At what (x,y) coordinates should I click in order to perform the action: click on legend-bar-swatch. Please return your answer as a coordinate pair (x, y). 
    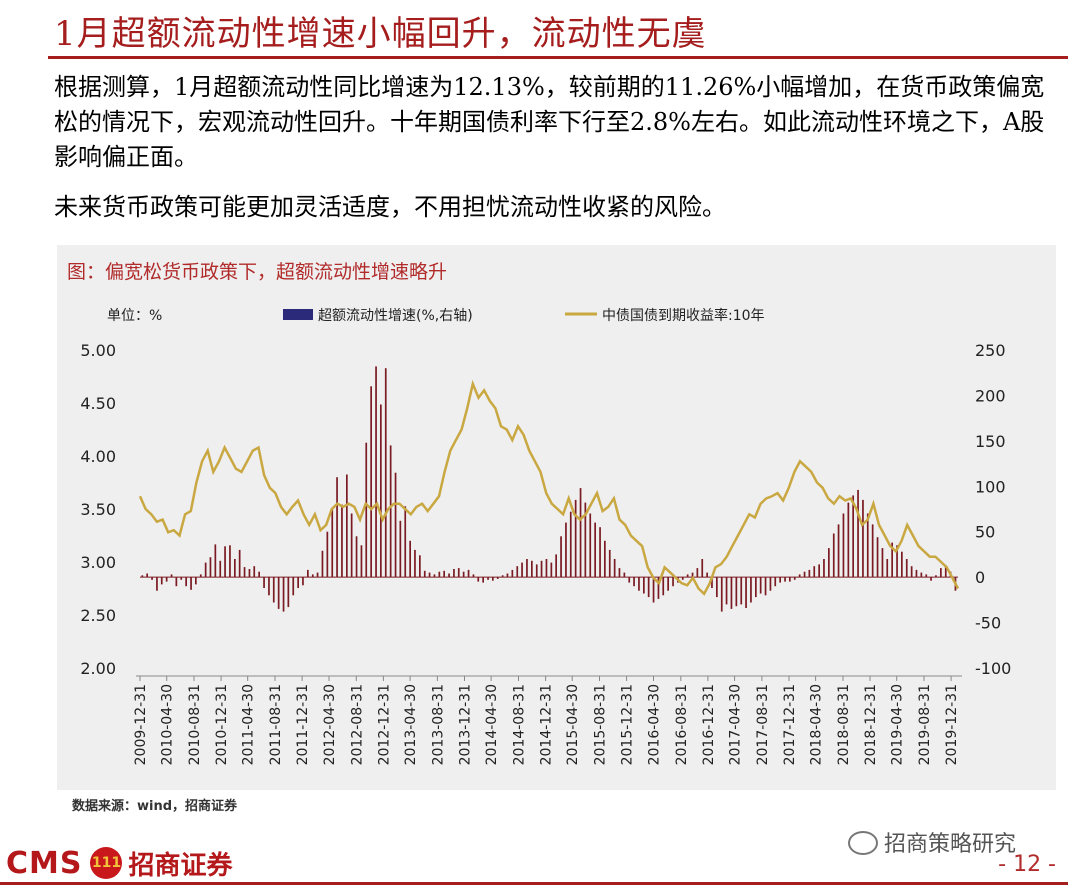
    Looking at the image, I should click on (298, 314).